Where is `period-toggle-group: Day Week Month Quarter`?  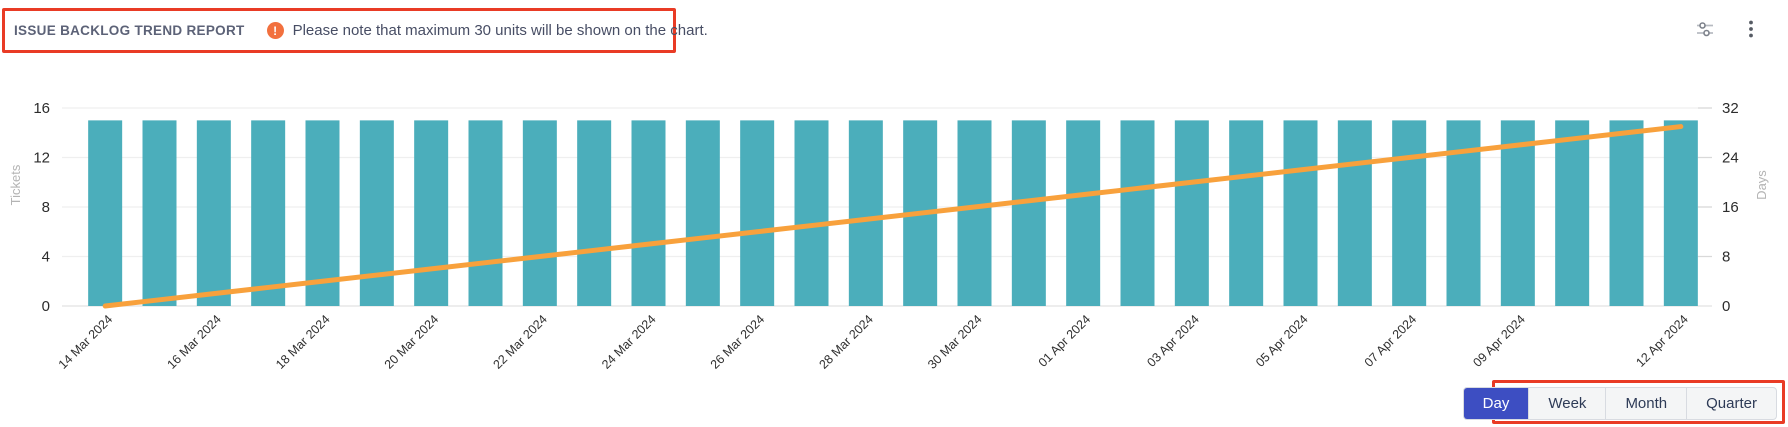 period-toggle-group: Day Week Month Quarter is located at coordinates (1619, 403).